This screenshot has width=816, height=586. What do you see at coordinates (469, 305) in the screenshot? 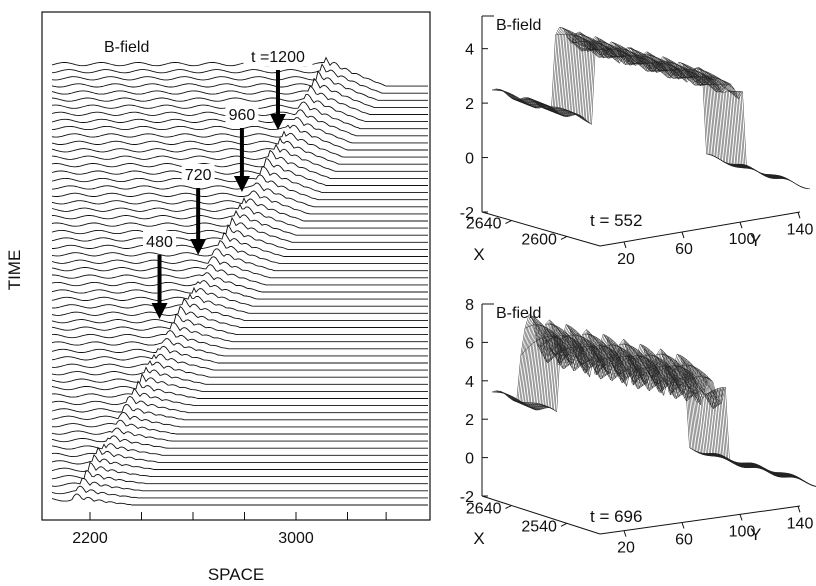
I see `z-tick-label: 8` at bounding box center [469, 305].